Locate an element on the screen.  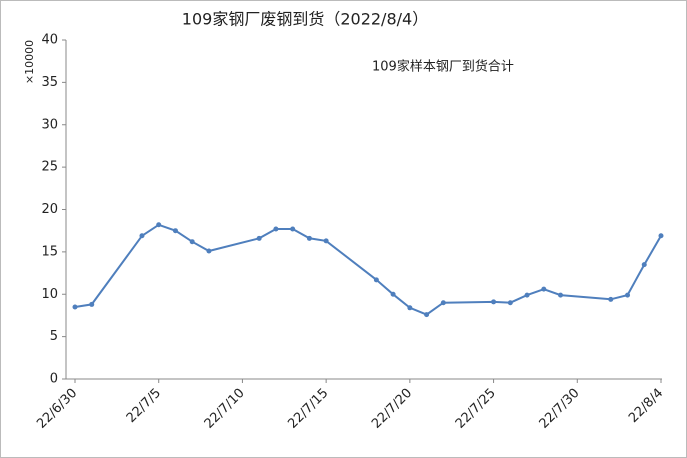
y-tick-label: 10 is located at coordinates (49, 294).